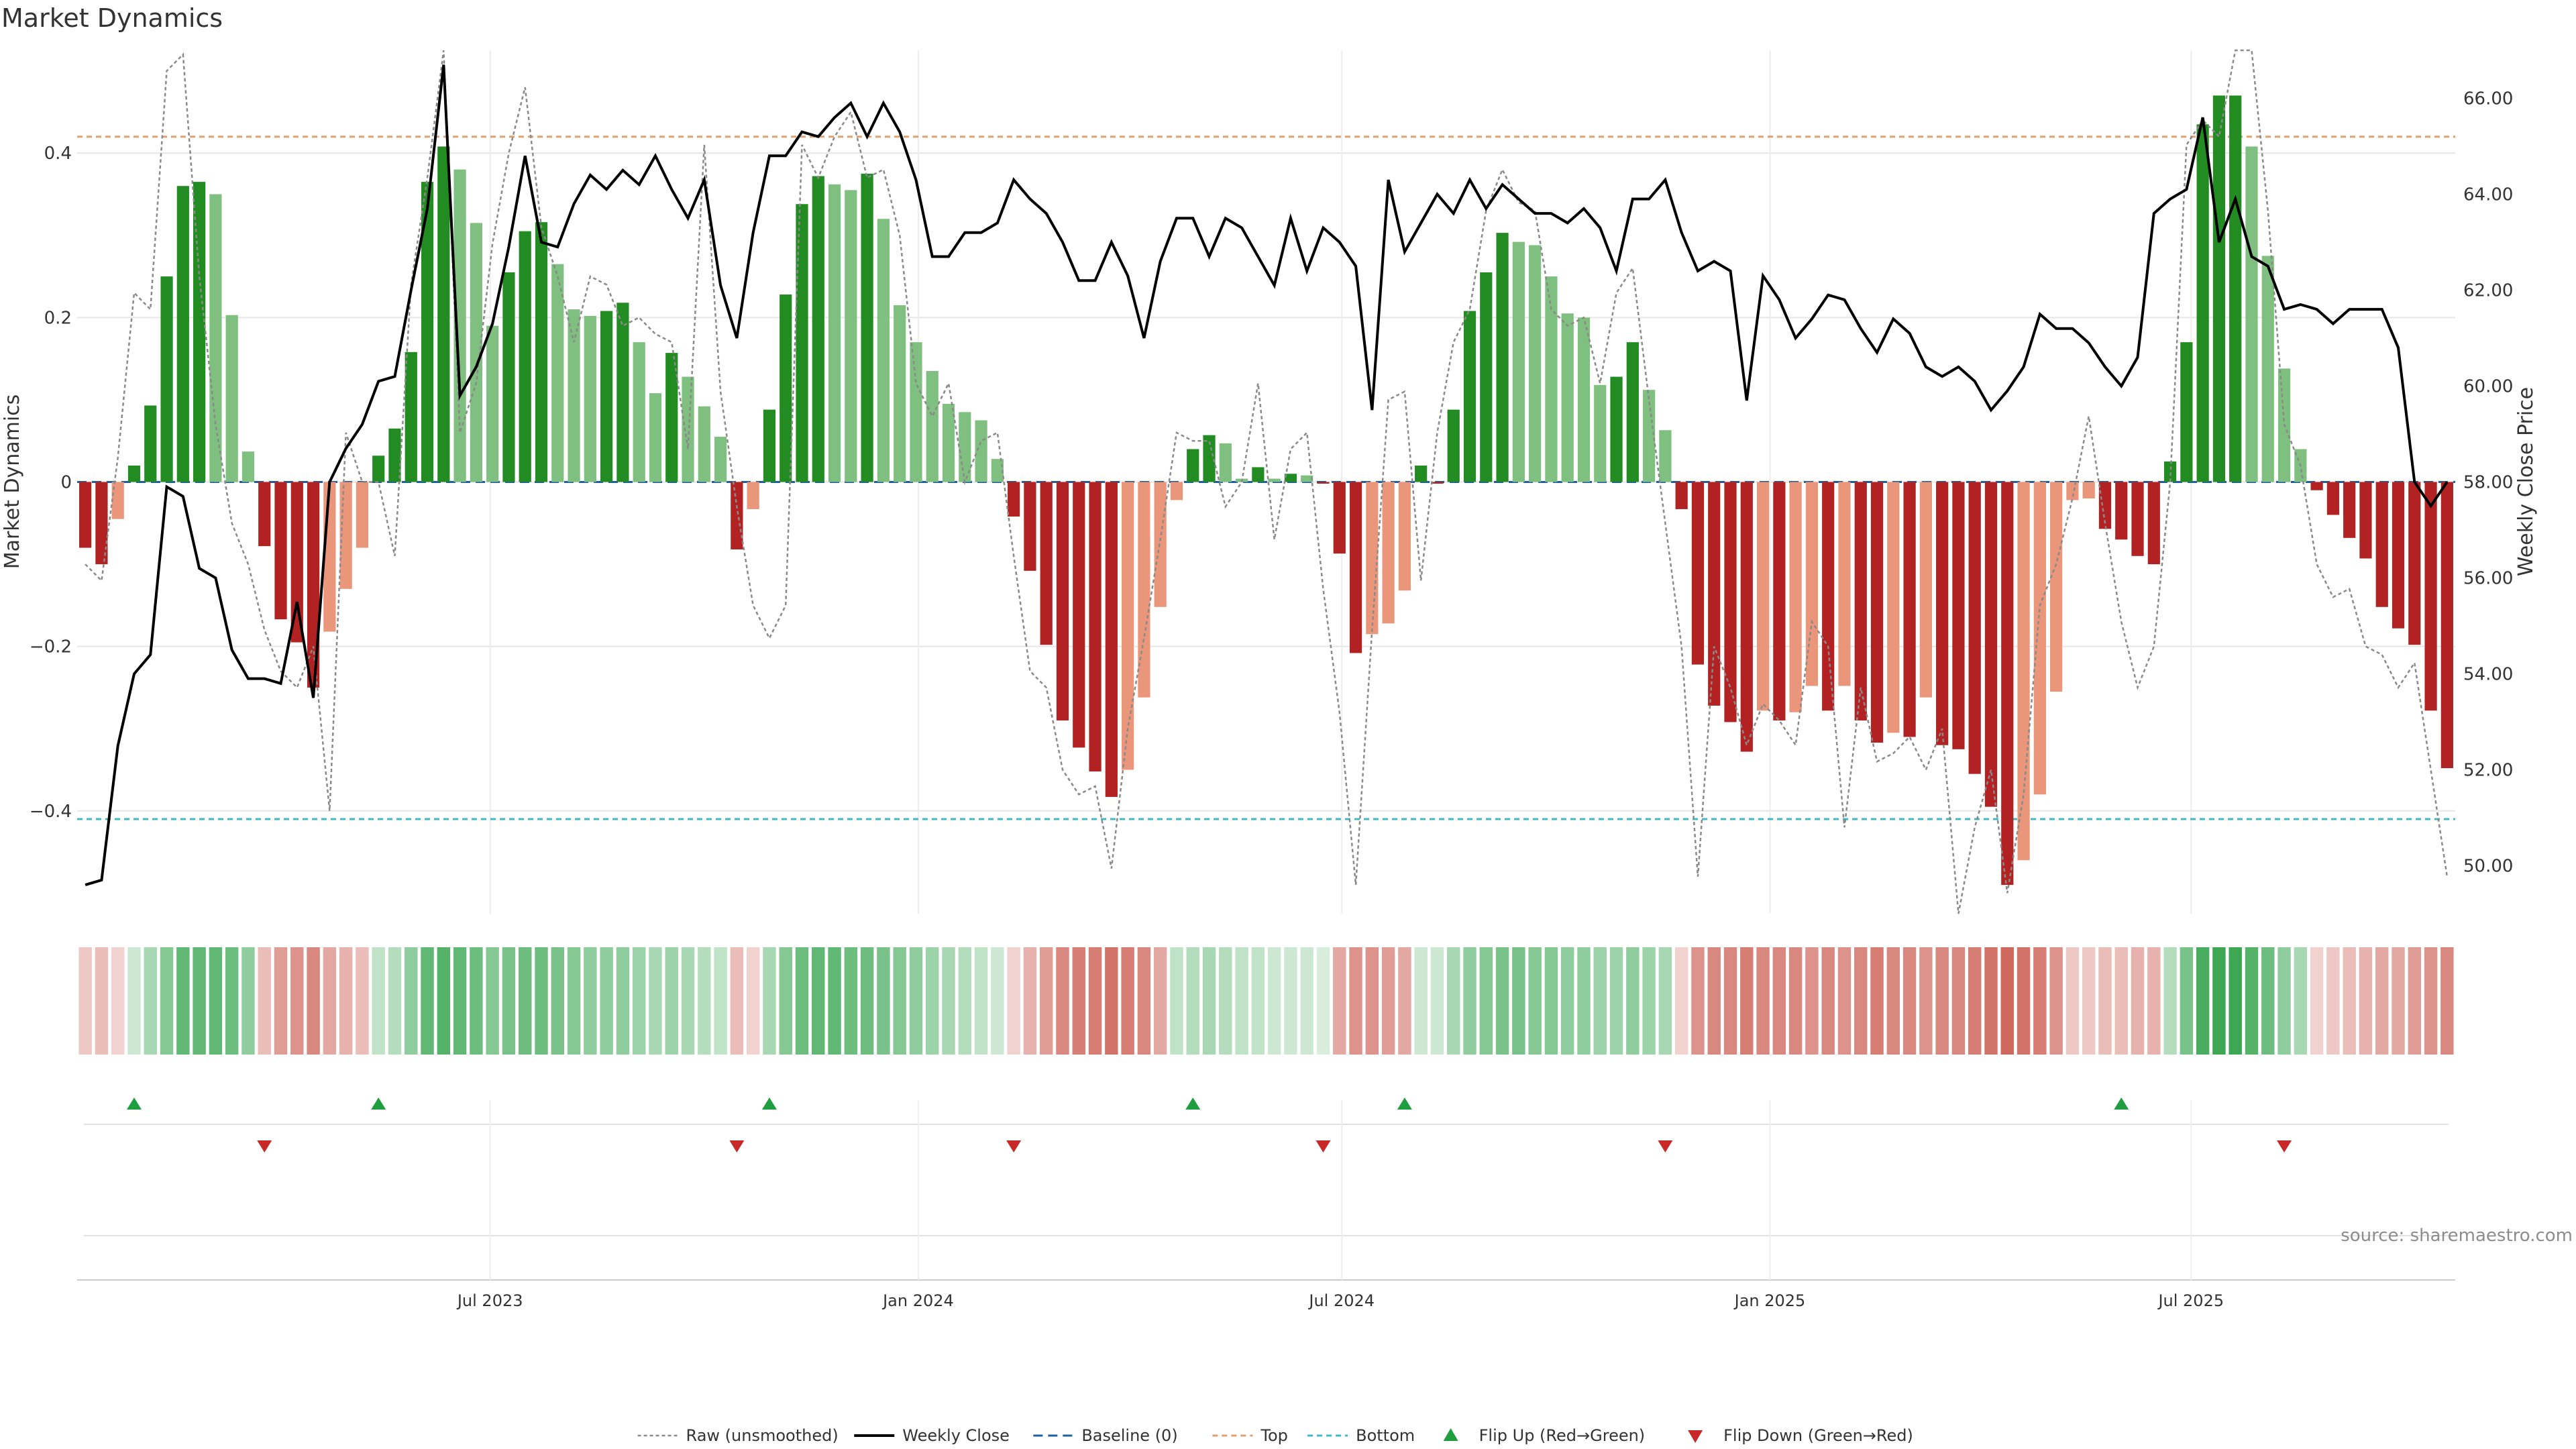  Describe the element at coordinates (51, 647) in the screenshot. I see `left-tick-label: −0.2` at that location.